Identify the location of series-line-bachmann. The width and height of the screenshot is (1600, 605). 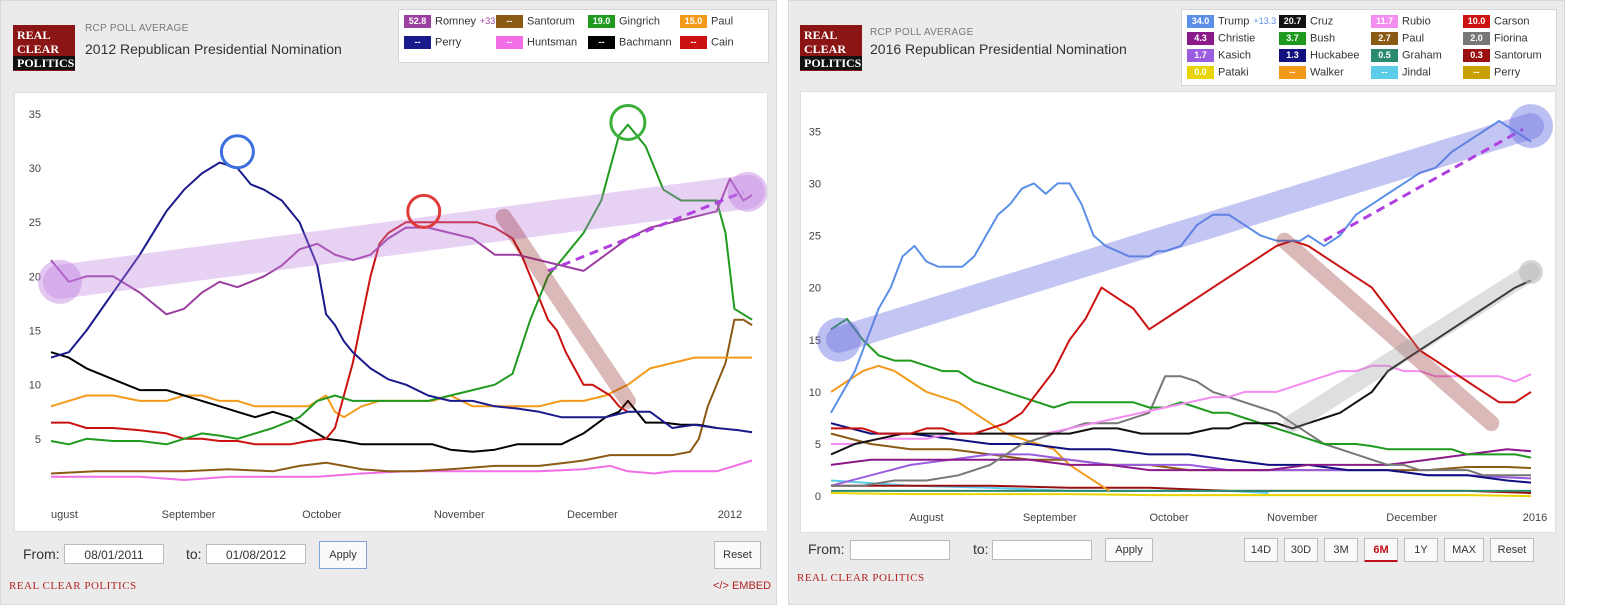
(383, 402).